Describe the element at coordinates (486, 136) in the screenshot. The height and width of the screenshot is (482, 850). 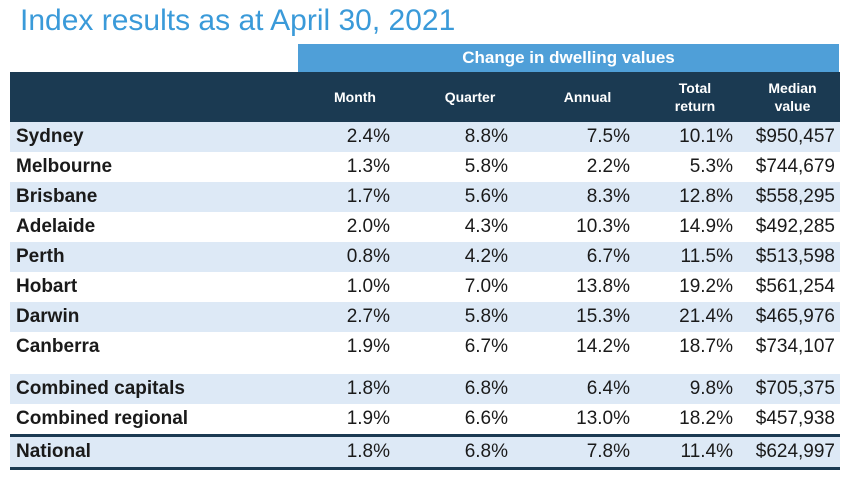
I see `cell-quarter: 8.8%` at that location.